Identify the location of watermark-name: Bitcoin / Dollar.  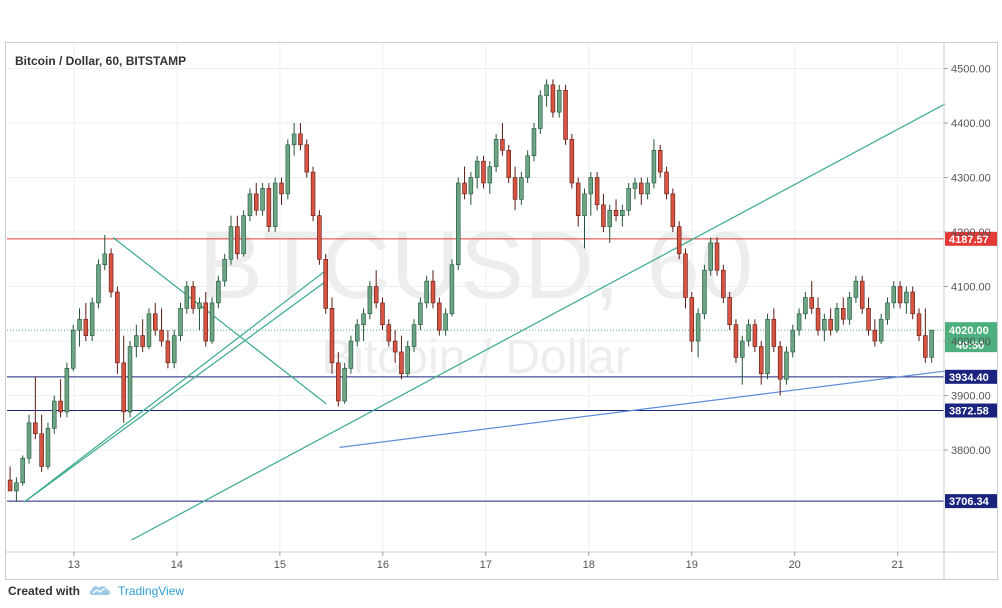
(475, 357).